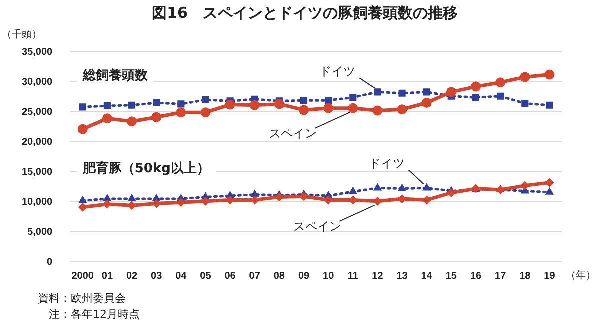 This screenshot has width=610, height=328. I want to click on x-tick-label: 09, so click(304, 276).